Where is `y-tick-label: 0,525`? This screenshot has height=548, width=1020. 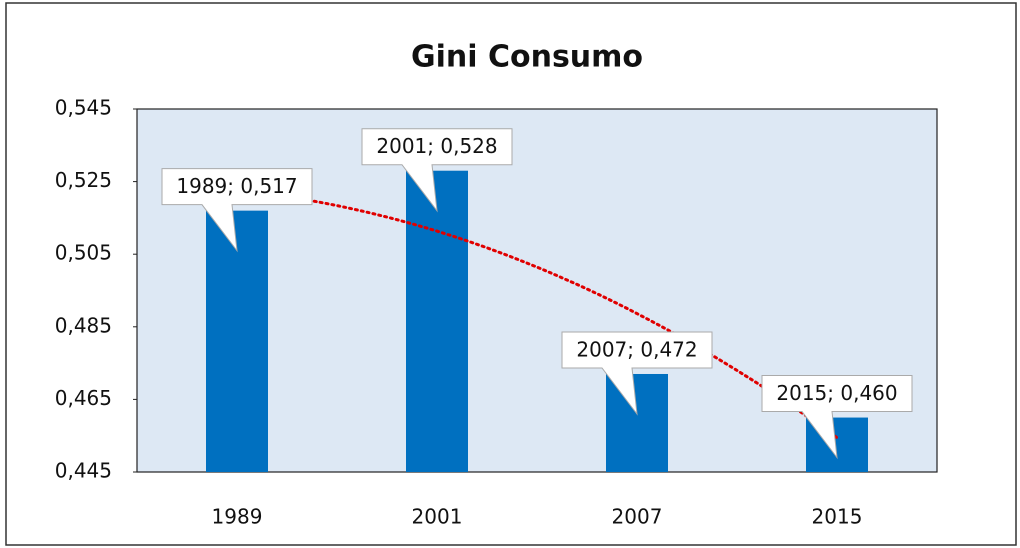 y-tick-label: 0,525 is located at coordinates (83, 180).